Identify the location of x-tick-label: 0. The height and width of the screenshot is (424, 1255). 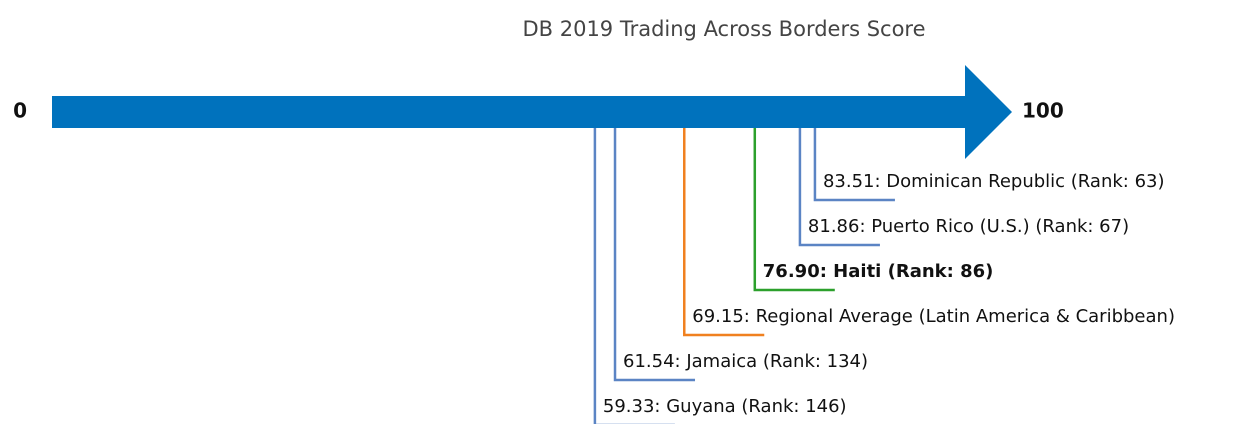
(20, 111).